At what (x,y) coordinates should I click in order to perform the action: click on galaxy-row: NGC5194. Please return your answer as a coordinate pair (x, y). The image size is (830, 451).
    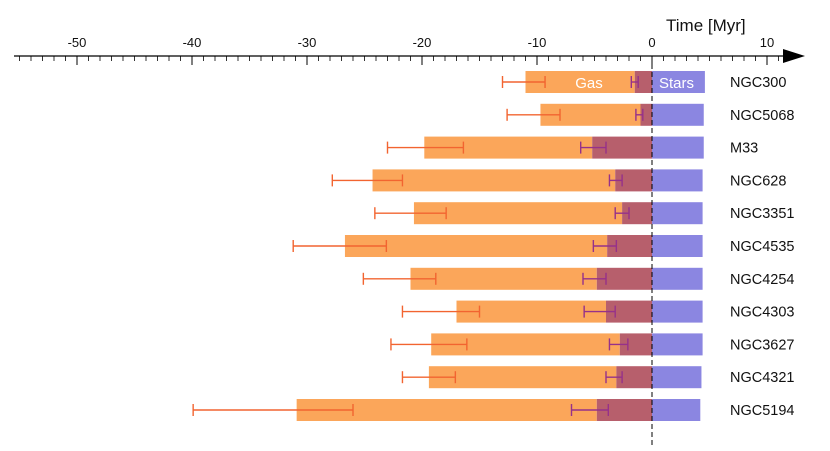
    Looking at the image, I should click on (545, 410).